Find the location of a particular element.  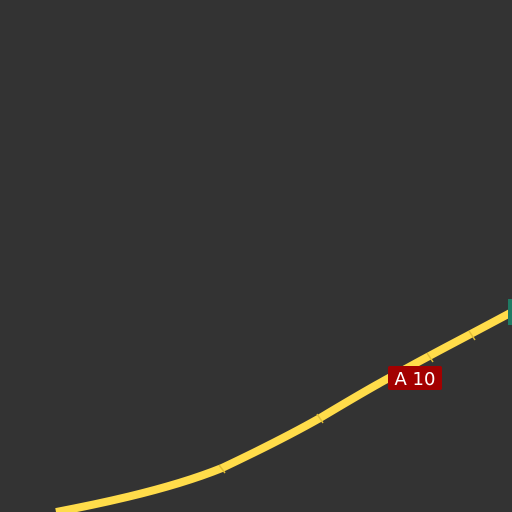

road-shield-background is located at coordinates (415, 378).